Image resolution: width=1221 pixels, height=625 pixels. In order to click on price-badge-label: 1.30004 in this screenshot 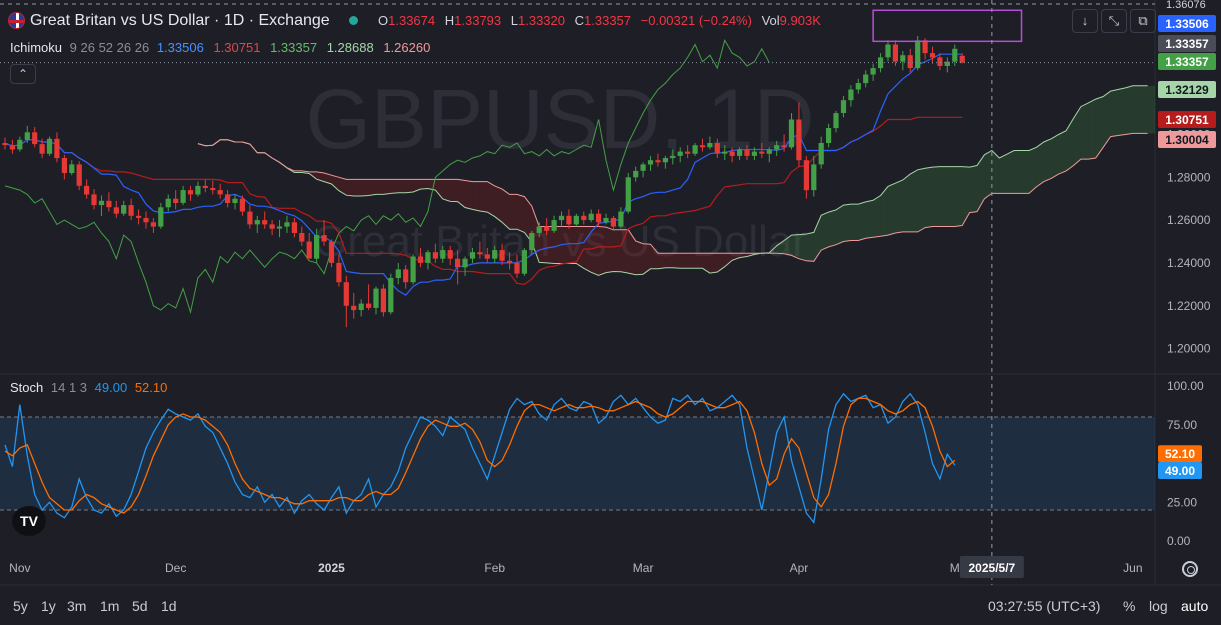, I will do `click(1187, 140)`.